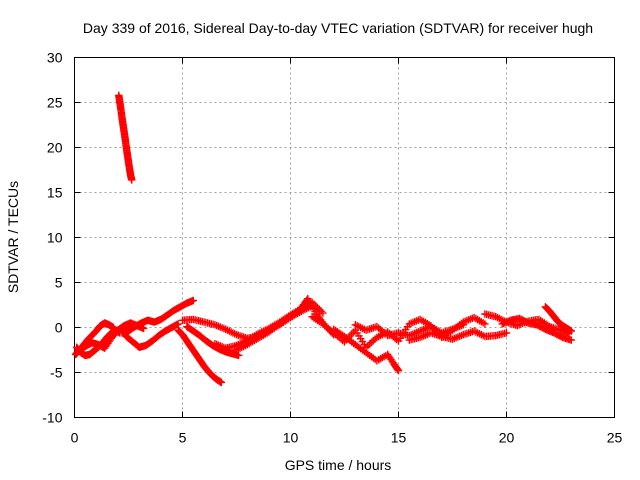 The width and height of the screenshot is (640, 480). I want to click on y-tick-label: -10, so click(52, 418).